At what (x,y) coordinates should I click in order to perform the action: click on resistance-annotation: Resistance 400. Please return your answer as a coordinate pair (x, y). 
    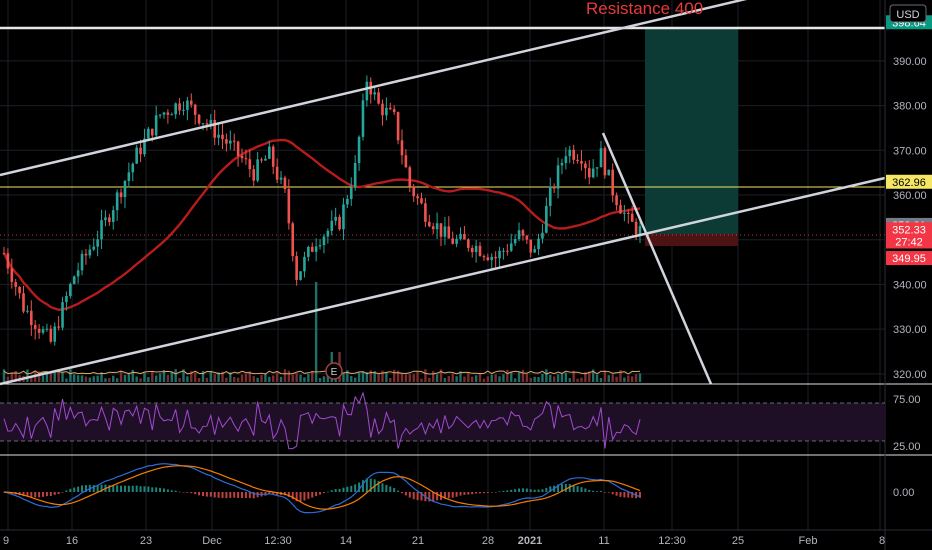
    Looking at the image, I should click on (644, 9).